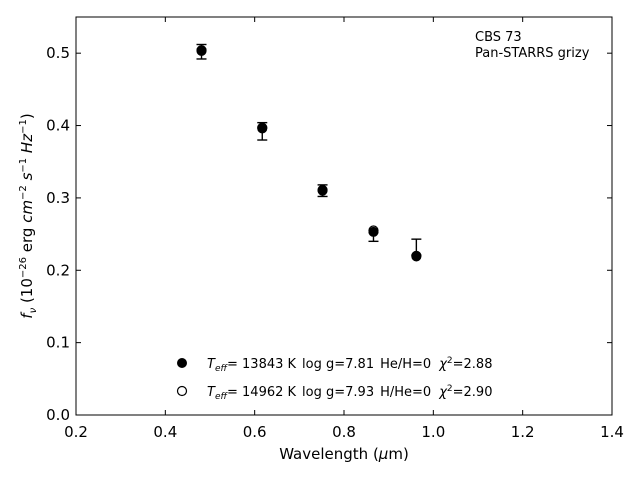  I want to click on x-tick-label: 0.2, so click(76, 432).